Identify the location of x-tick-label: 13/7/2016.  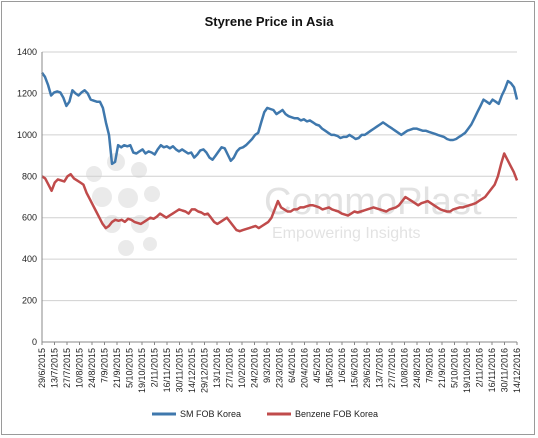
(380, 368).